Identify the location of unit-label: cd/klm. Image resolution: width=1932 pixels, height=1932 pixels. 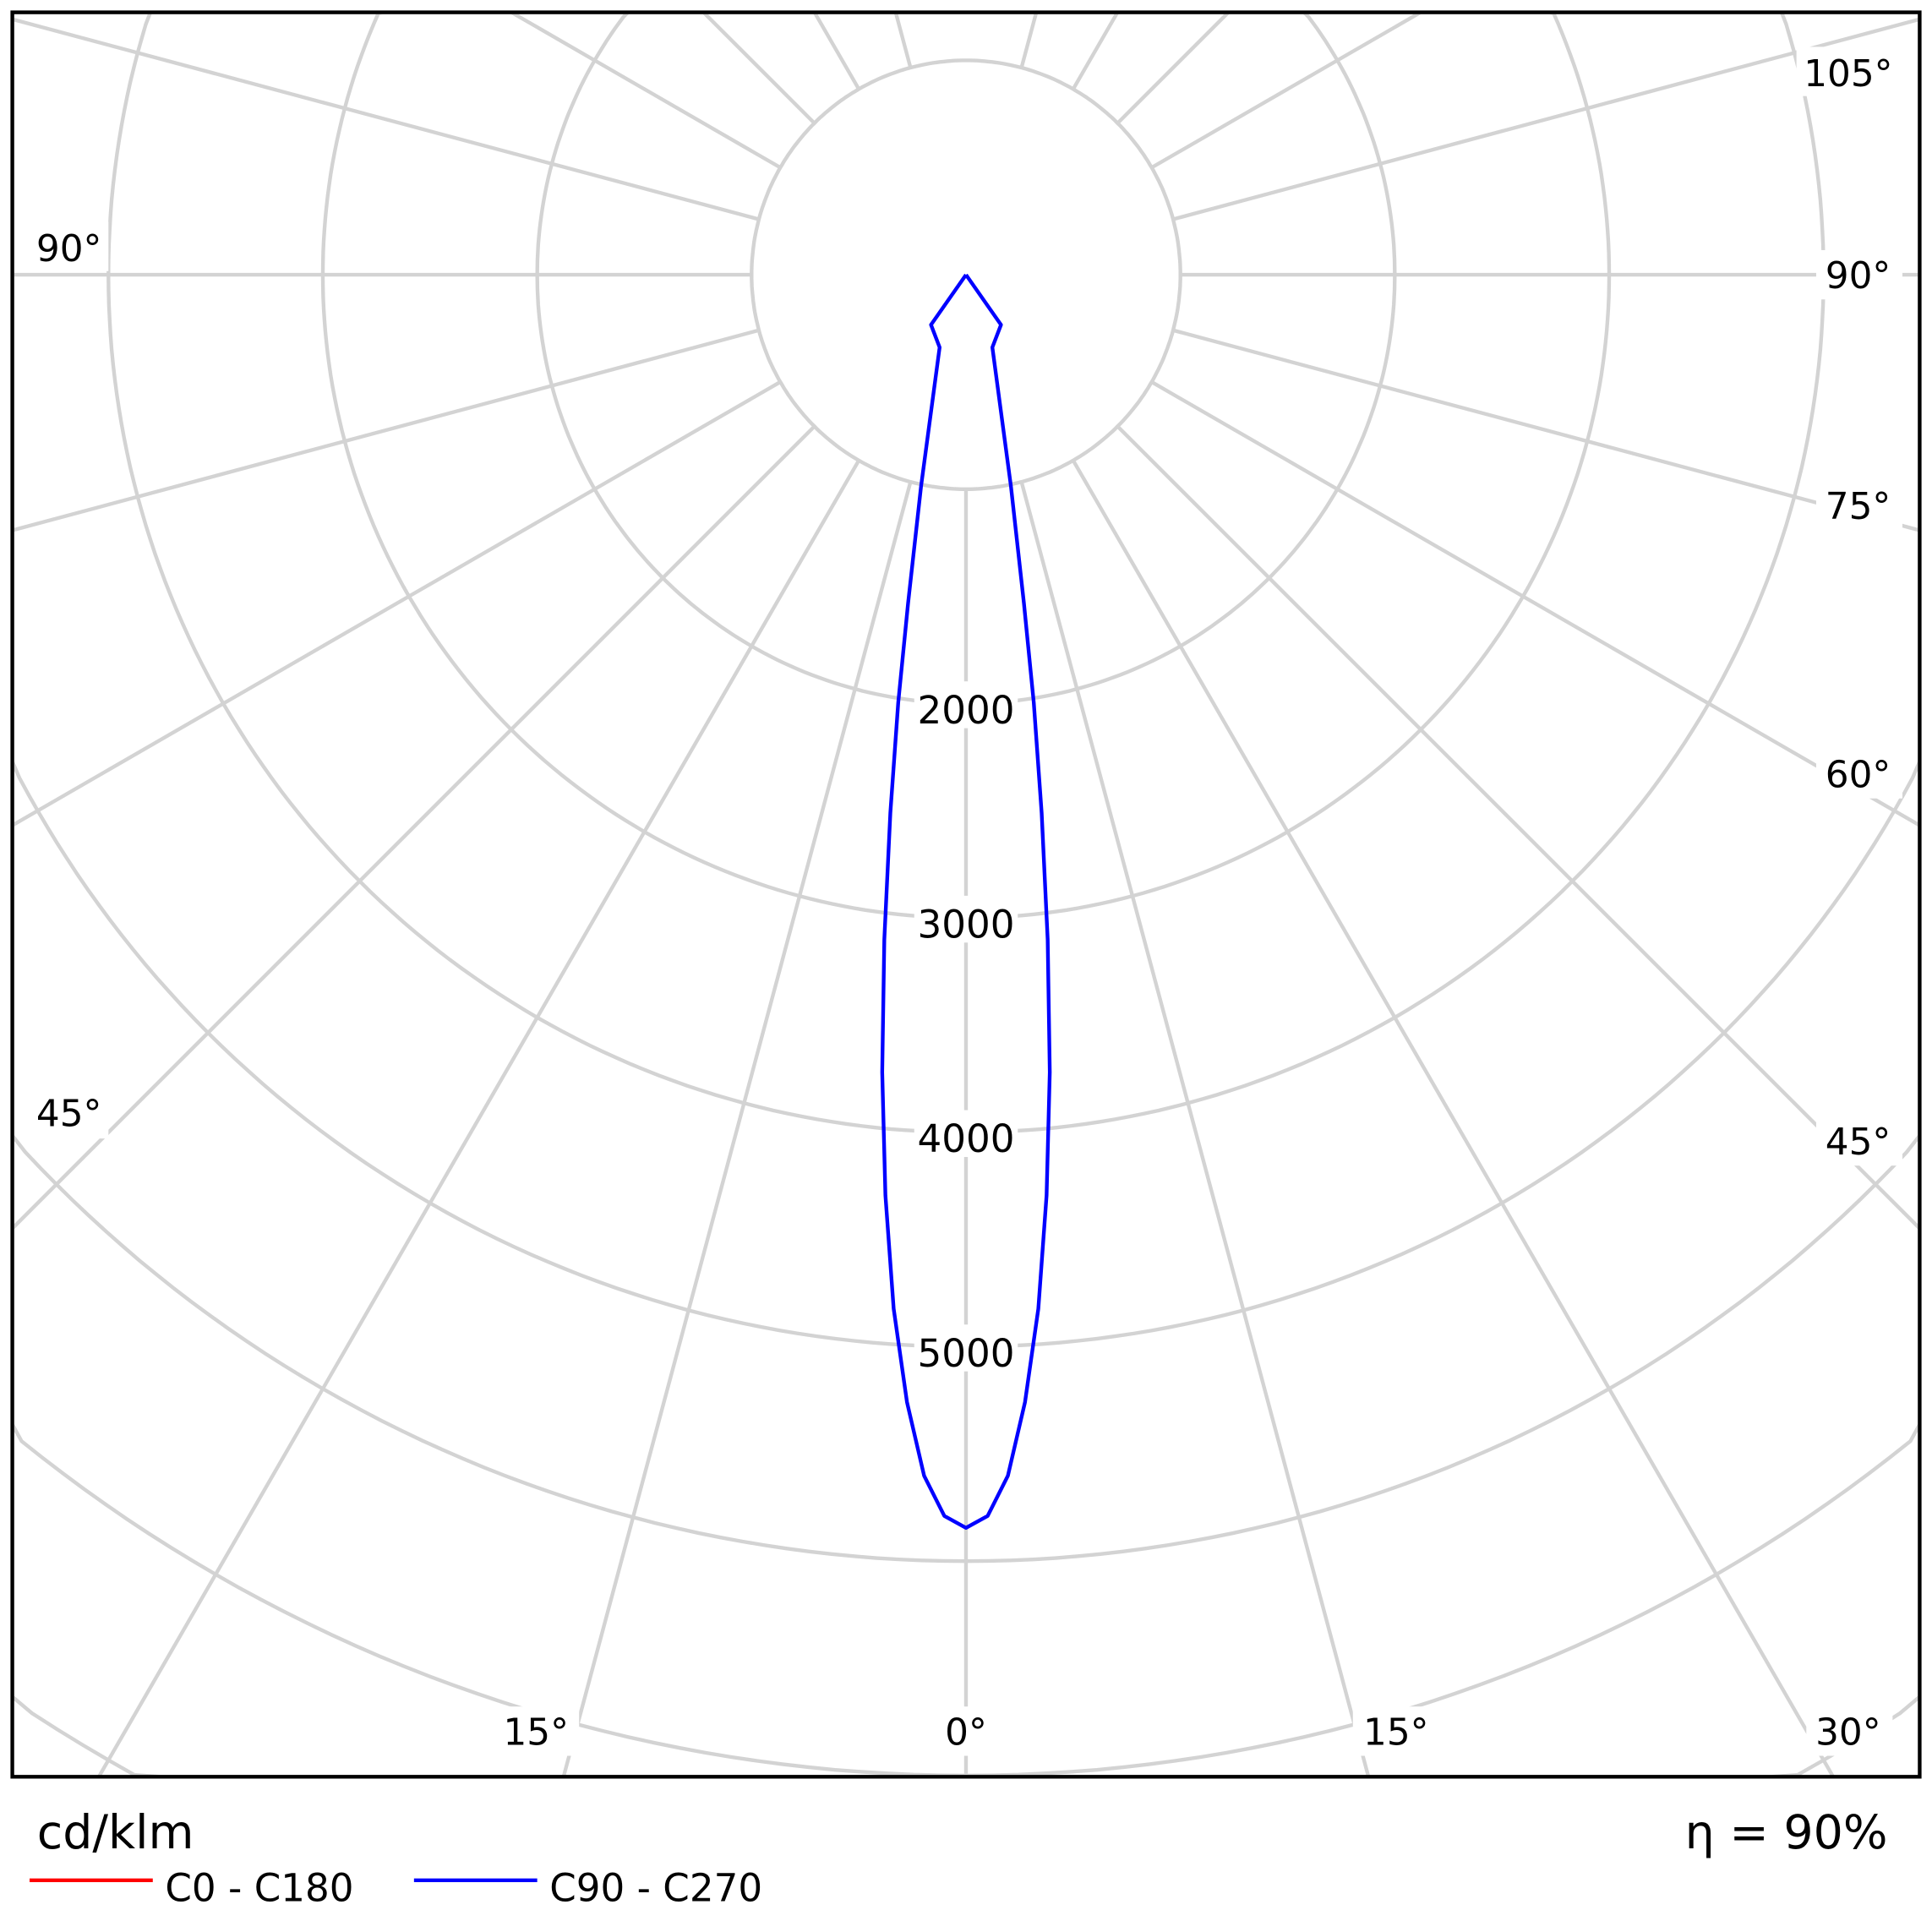
(115, 1833).